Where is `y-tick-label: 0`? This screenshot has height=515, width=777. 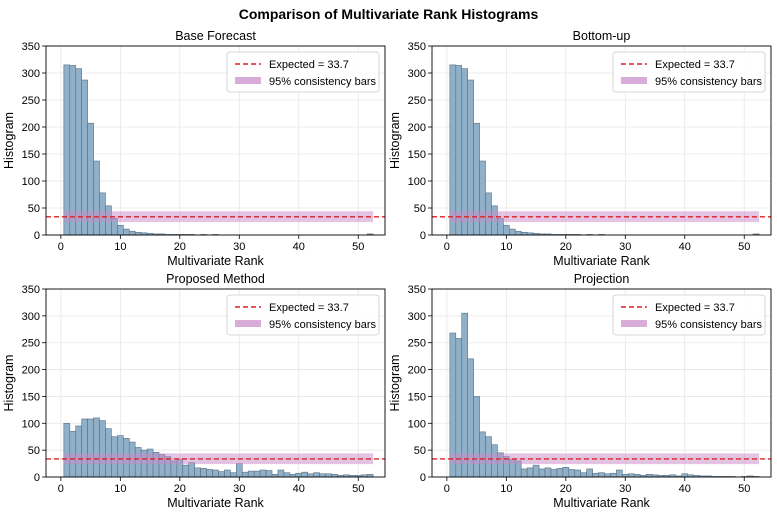
y-tick-label: 0 is located at coordinates (37, 478).